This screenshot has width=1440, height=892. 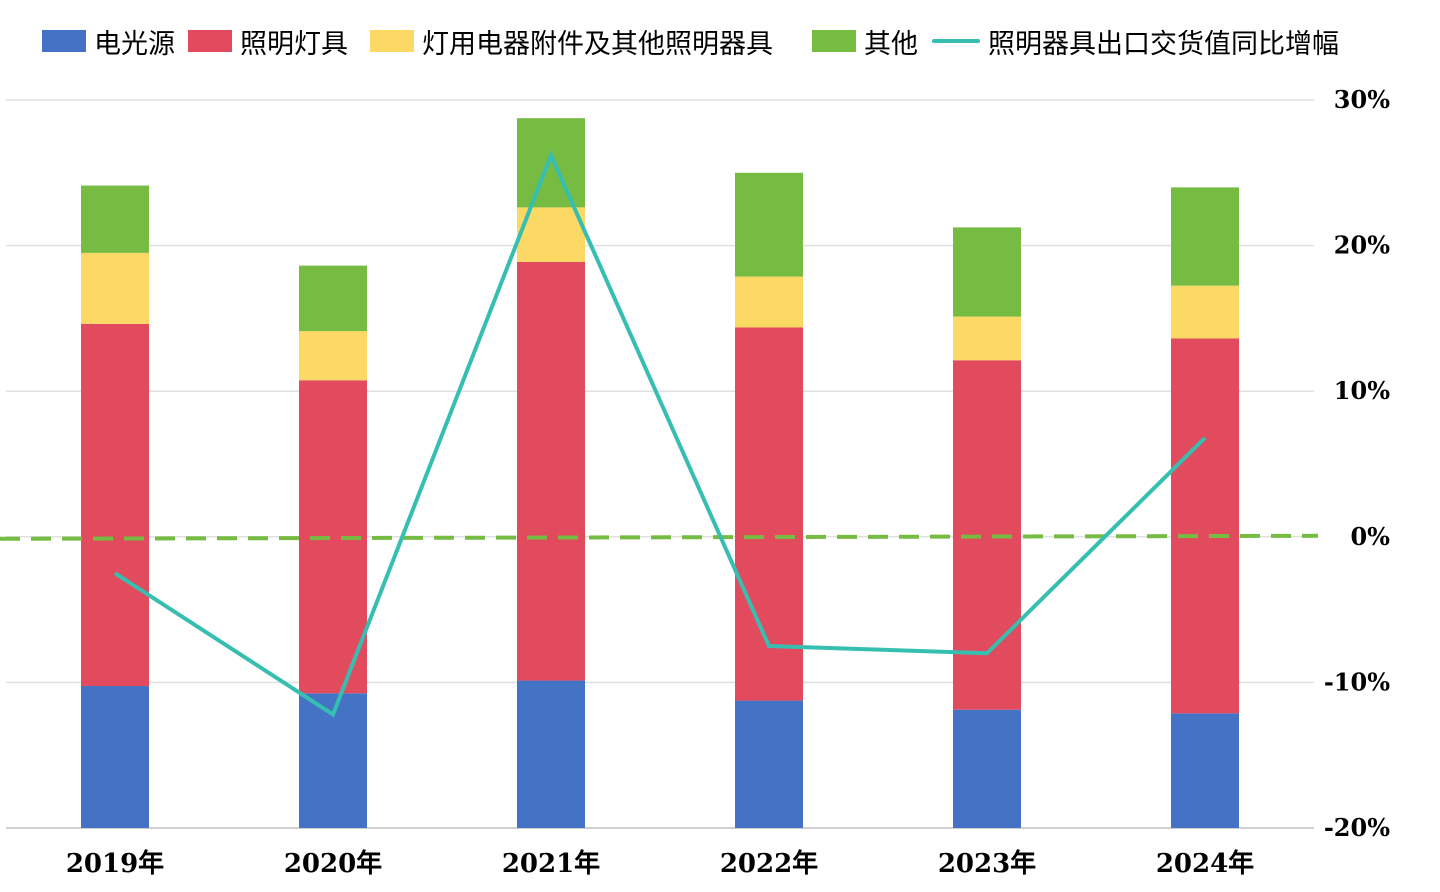 What do you see at coordinates (115, 863) in the screenshot?
I see `x-tick-label: 2019年` at bounding box center [115, 863].